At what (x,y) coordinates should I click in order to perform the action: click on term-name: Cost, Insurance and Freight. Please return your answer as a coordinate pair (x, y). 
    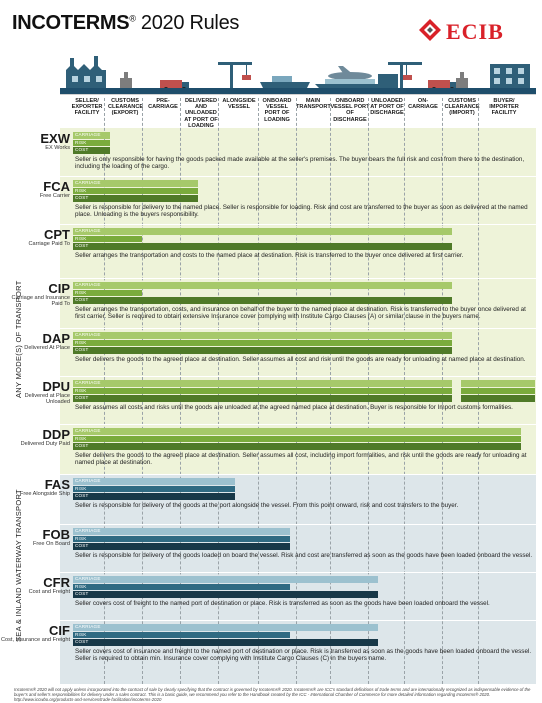
    Looking at the image, I should click on (35, 640).